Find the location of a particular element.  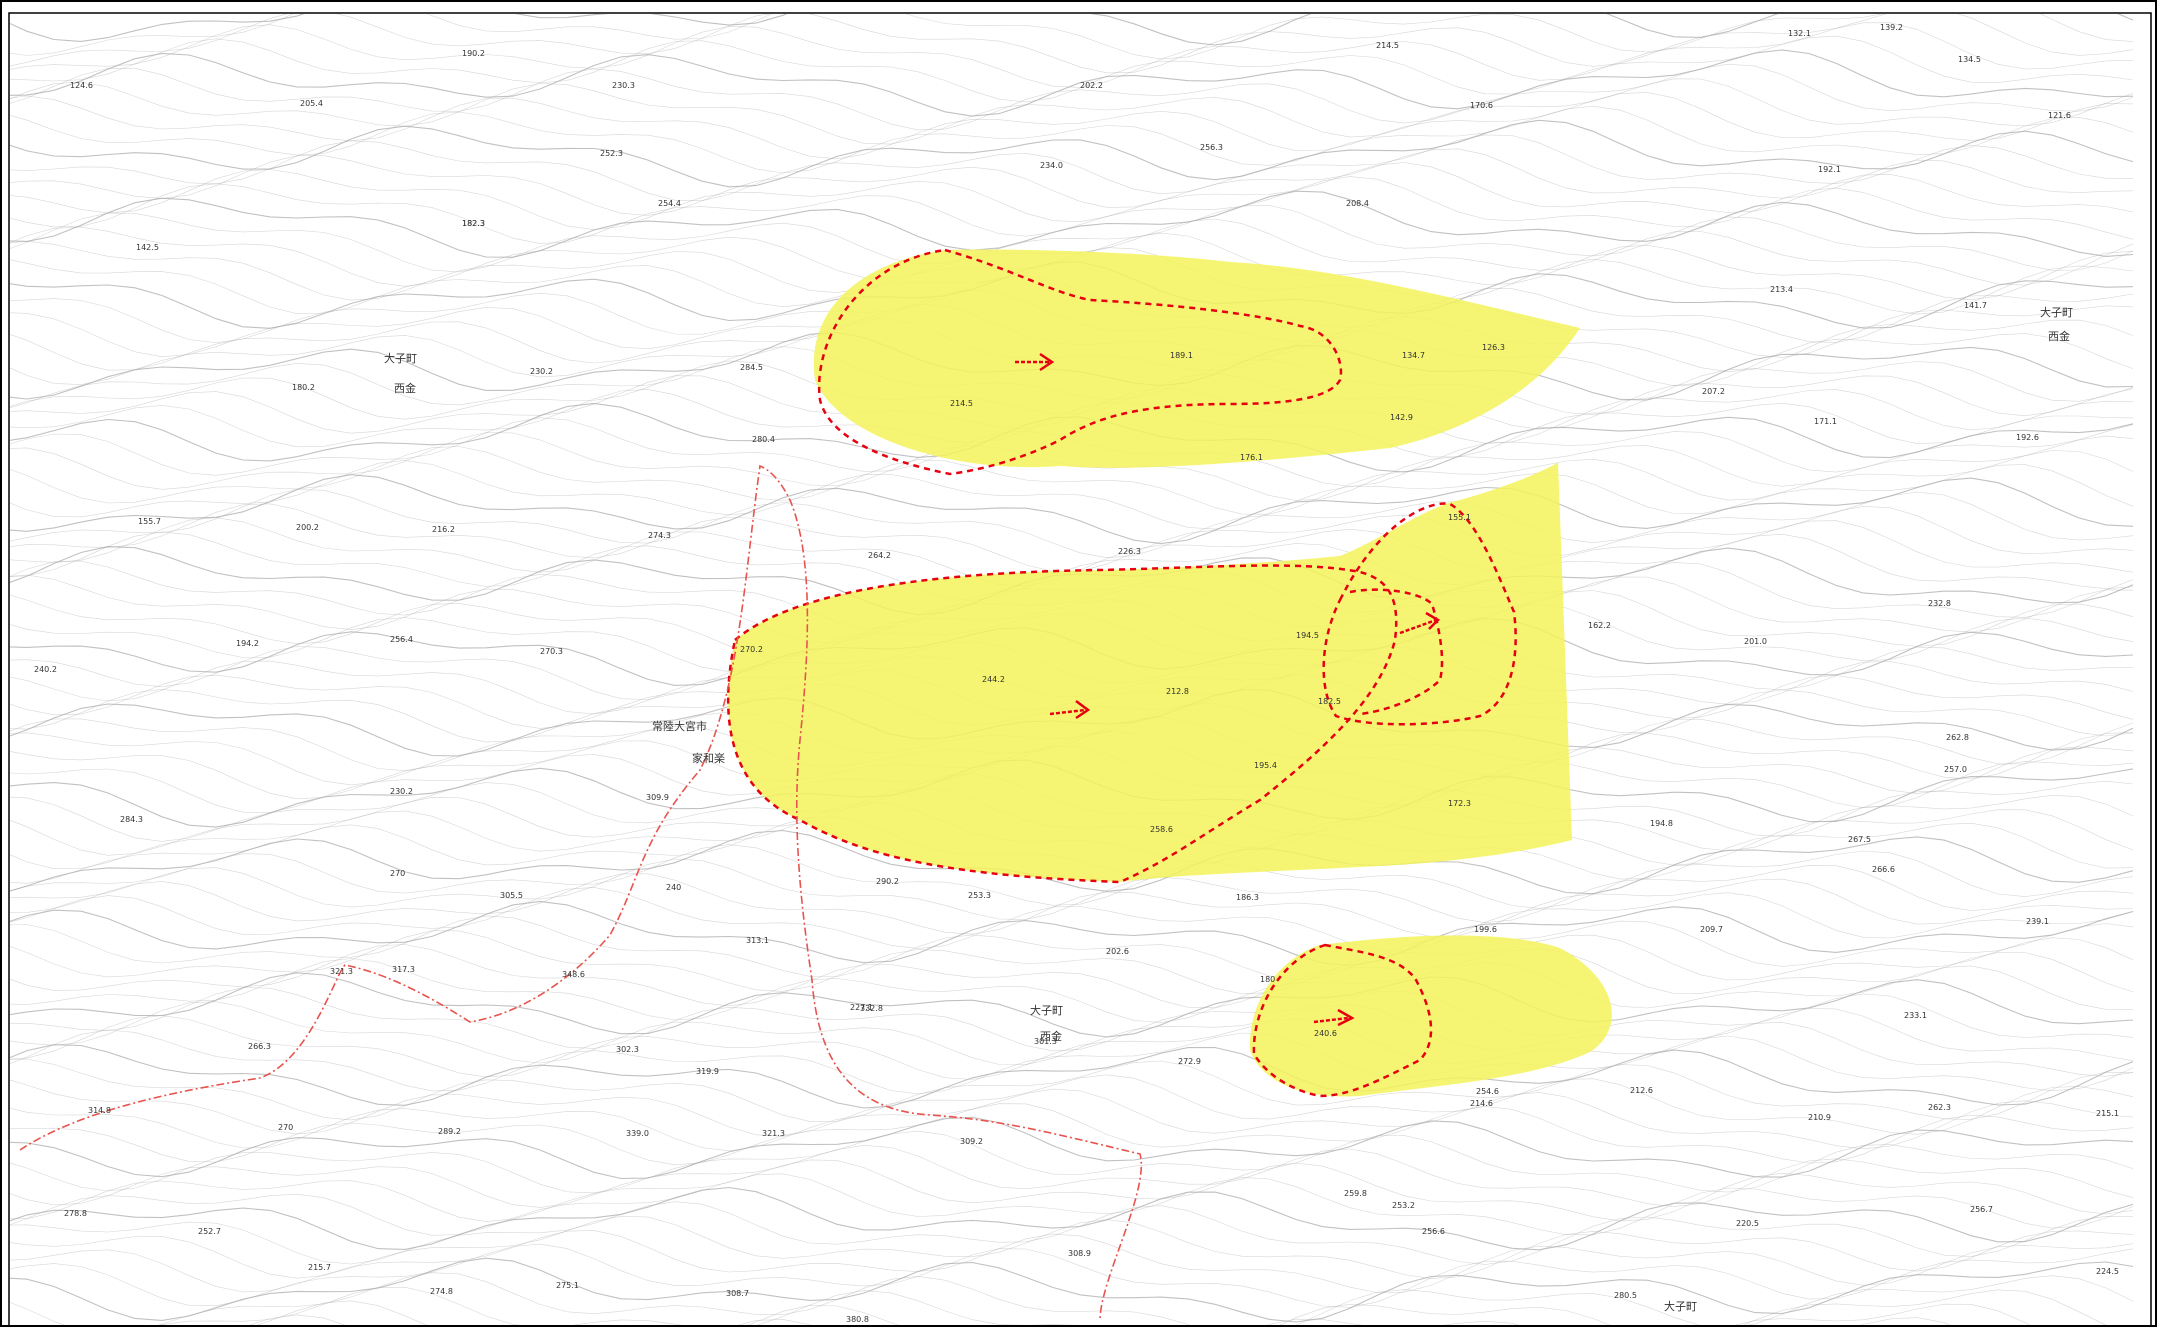

elevation-label: 317.3 is located at coordinates (403, 969).